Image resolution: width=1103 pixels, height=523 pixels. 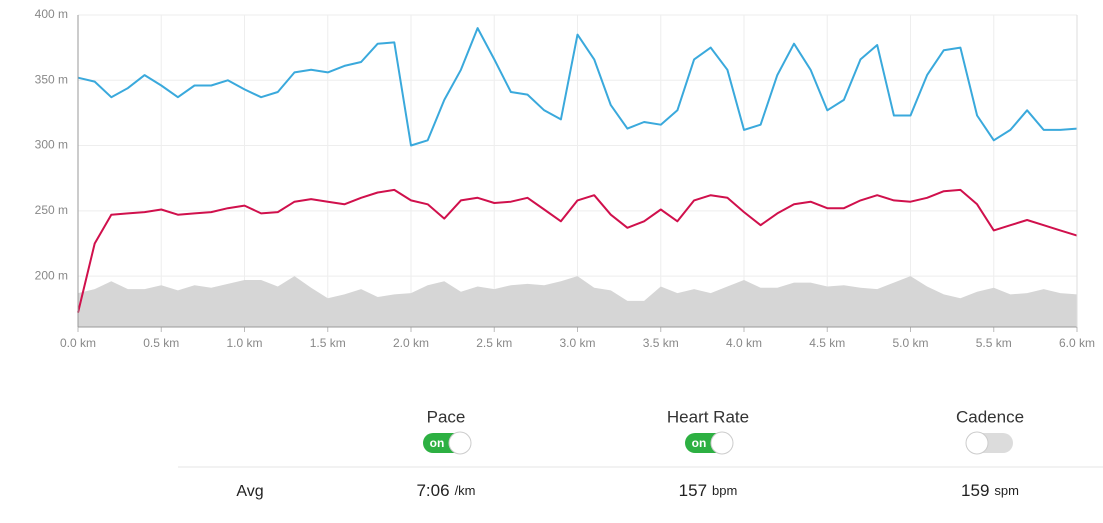 I want to click on area, so click(x=577, y=301).